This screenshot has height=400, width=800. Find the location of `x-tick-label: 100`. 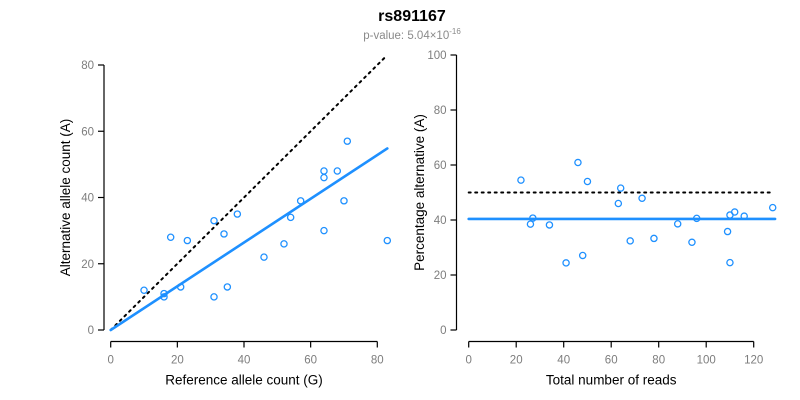

x-tick-label: 100 is located at coordinates (706, 361).